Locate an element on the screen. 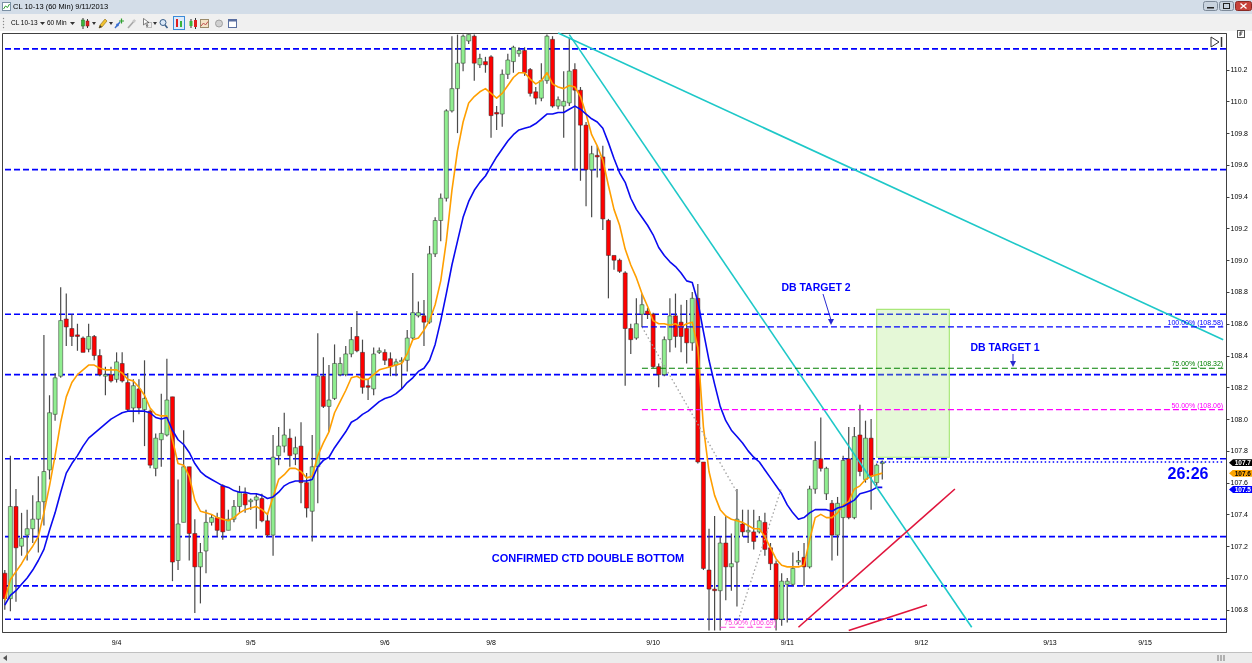 Image resolution: width=1252 pixels, height=663 pixels. annotation: CONFIRMED CTD DOUBLE BOTTOM is located at coordinates (588, 557).